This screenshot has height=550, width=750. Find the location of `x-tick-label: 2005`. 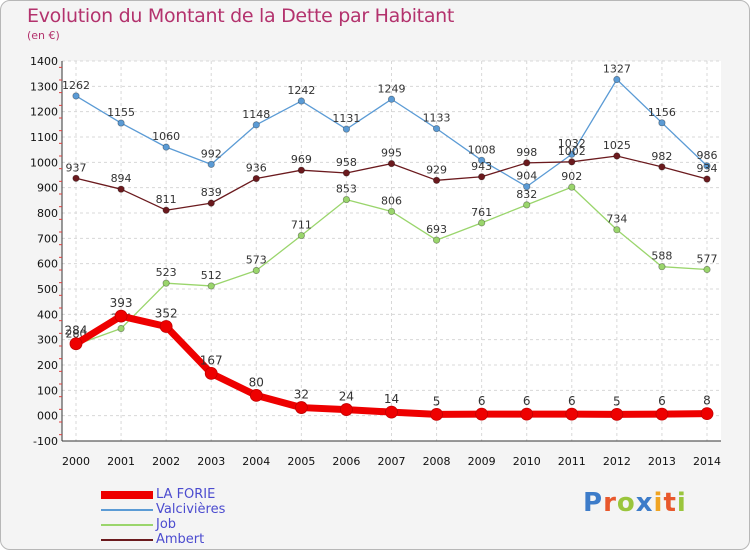

x-tick-label: 2005 is located at coordinates (301, 461).